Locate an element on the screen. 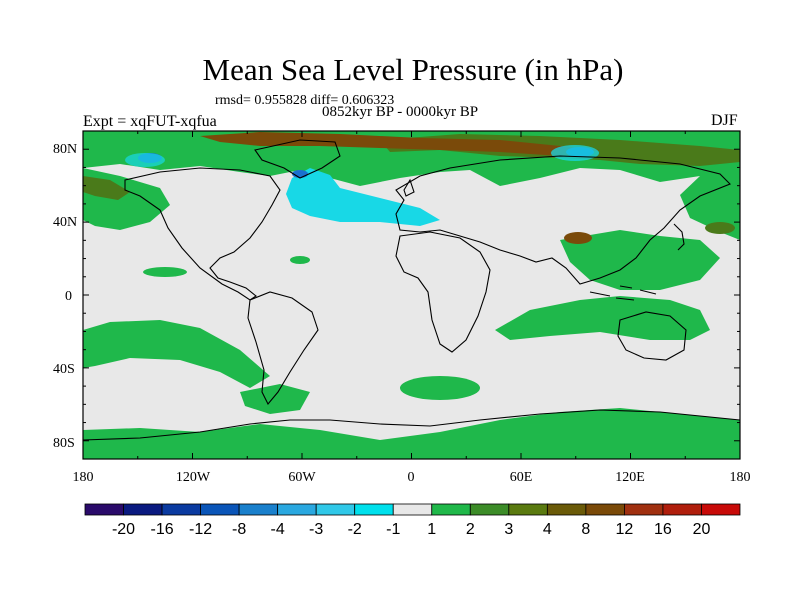 The height and width of the screenshot is (600, 800). east-asia-green is located at coordinates (640, 260).